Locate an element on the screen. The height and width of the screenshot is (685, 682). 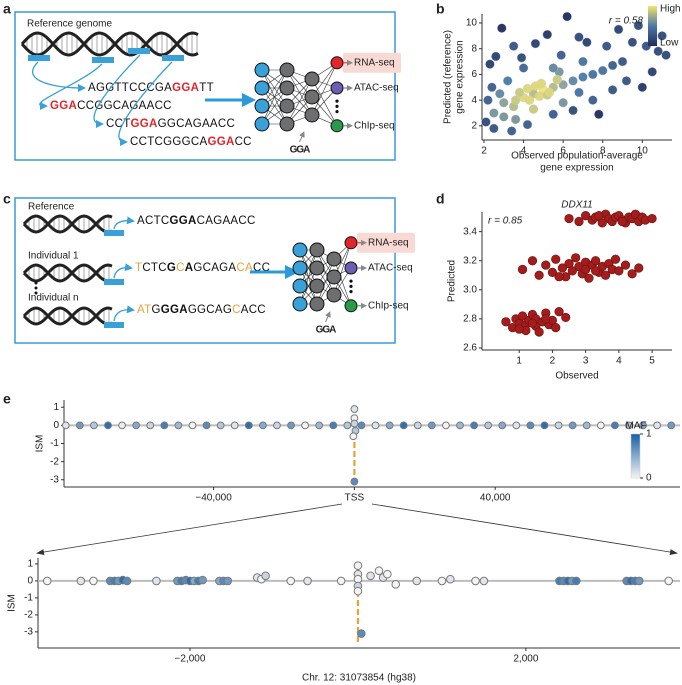
y-tick-label: 2.8 is located at coordinates (470, 319).